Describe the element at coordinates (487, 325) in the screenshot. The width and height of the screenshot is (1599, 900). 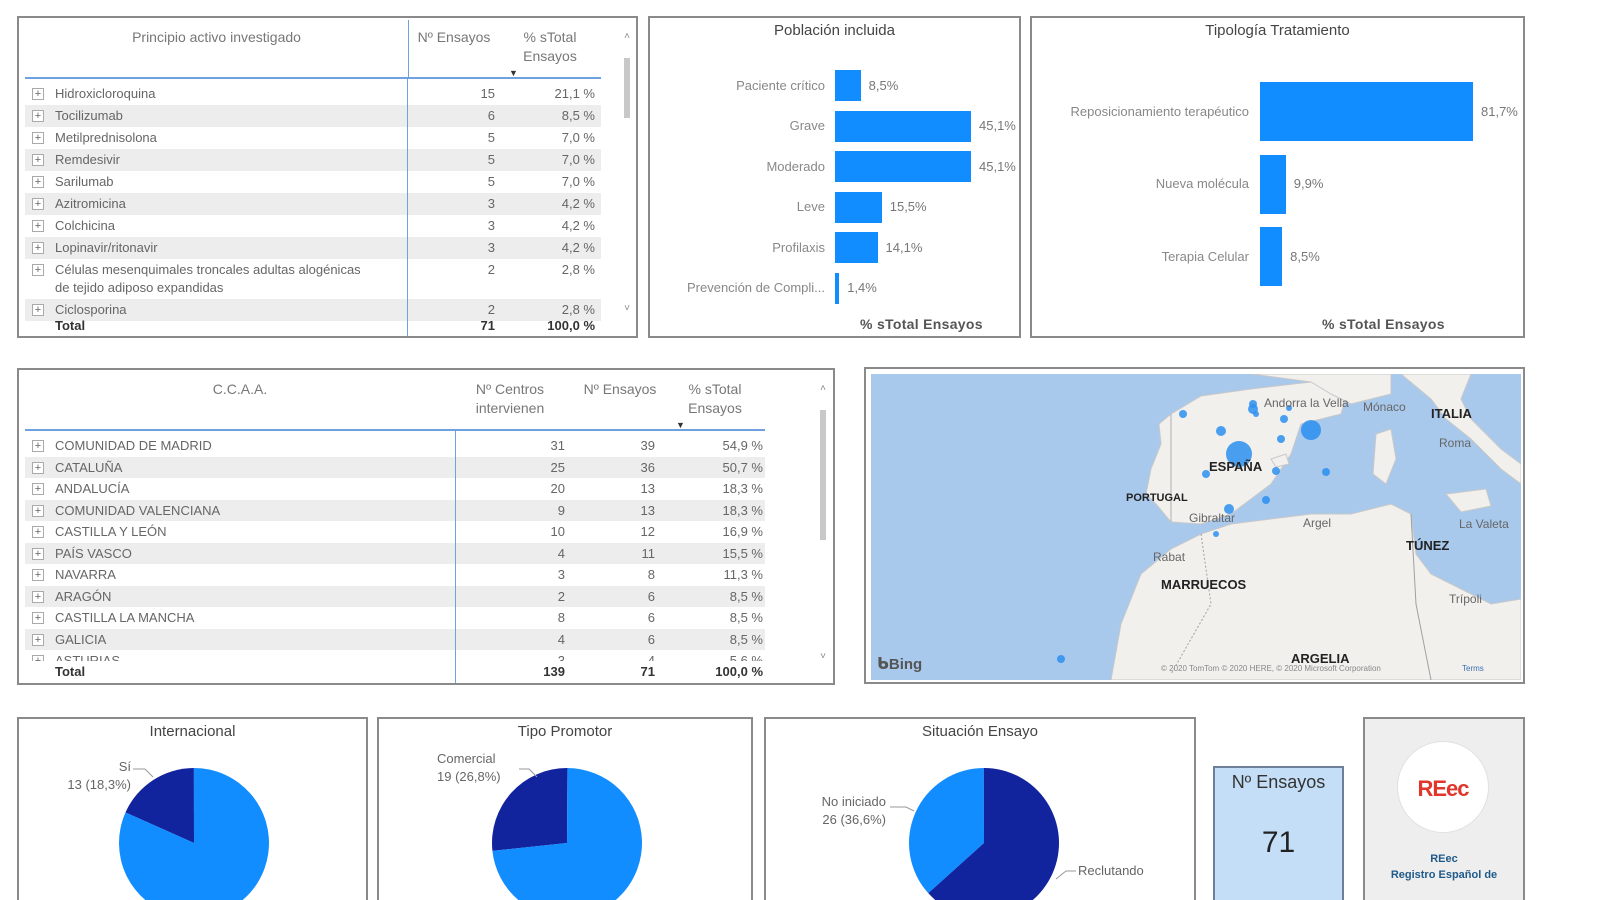
I see `total-n: 71` at that location.